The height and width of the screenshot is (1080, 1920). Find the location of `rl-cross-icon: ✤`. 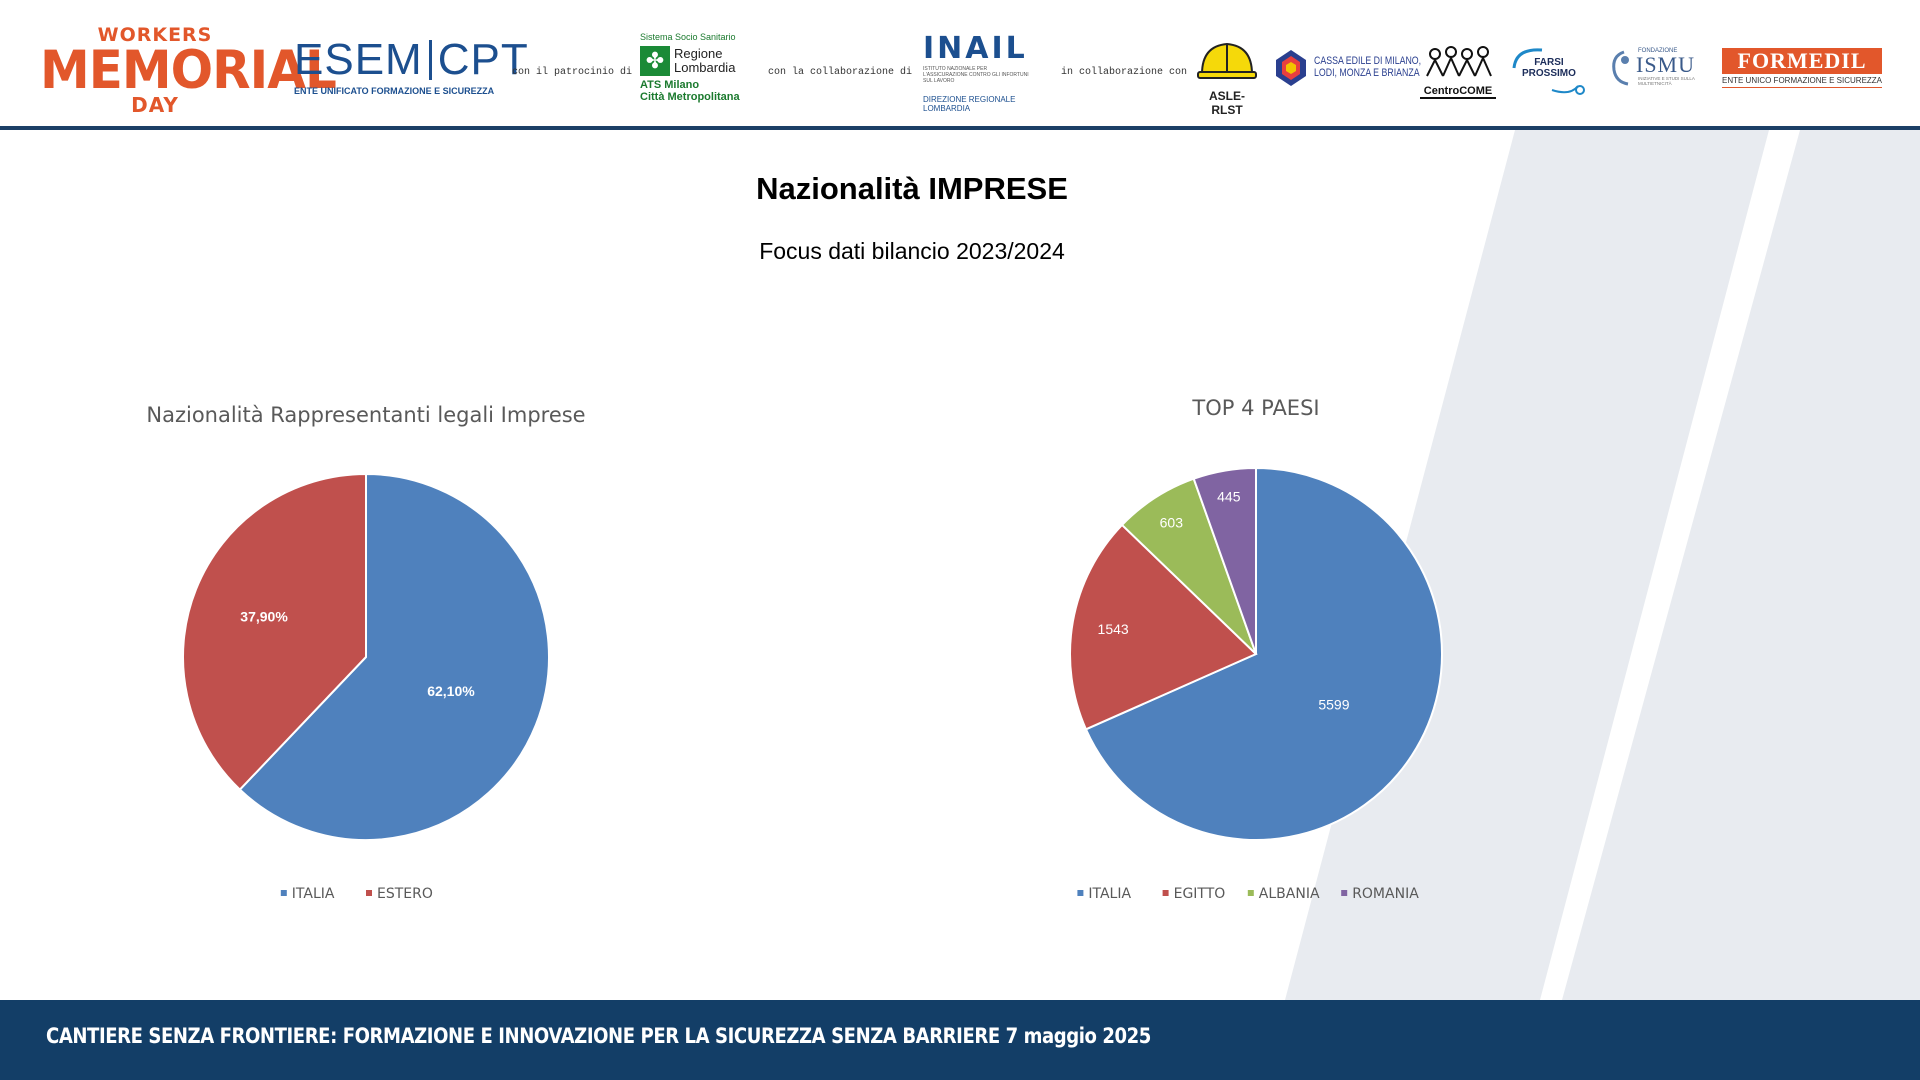

rl-cross-icon: ✤ is located at coordinates (655, 61).